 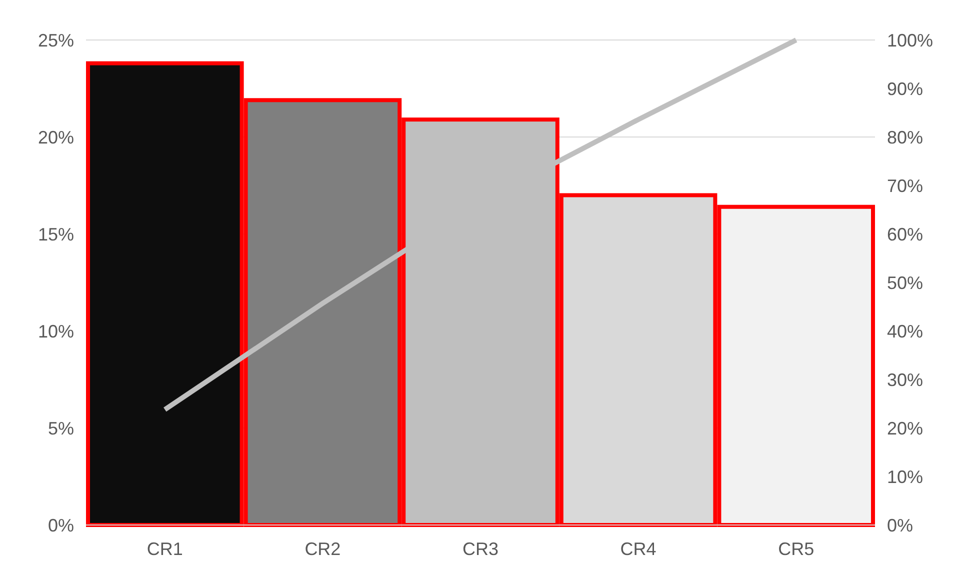 What do you see at coordinates (480, 549) in the screenshot?
I see `x-tick-label: CR3` at bounding box center [480, 549].